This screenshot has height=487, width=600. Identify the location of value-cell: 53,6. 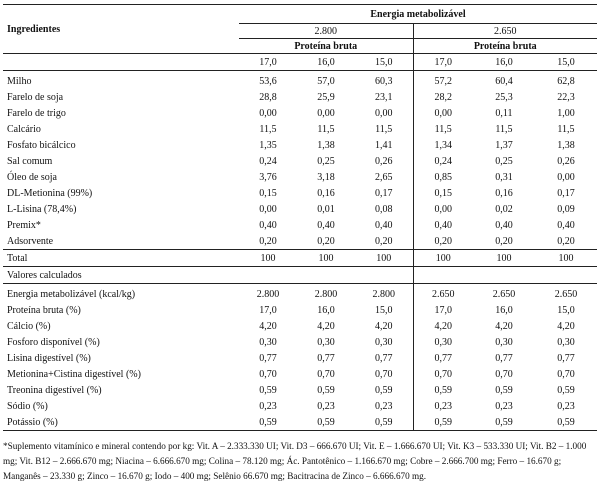
(268, 81).